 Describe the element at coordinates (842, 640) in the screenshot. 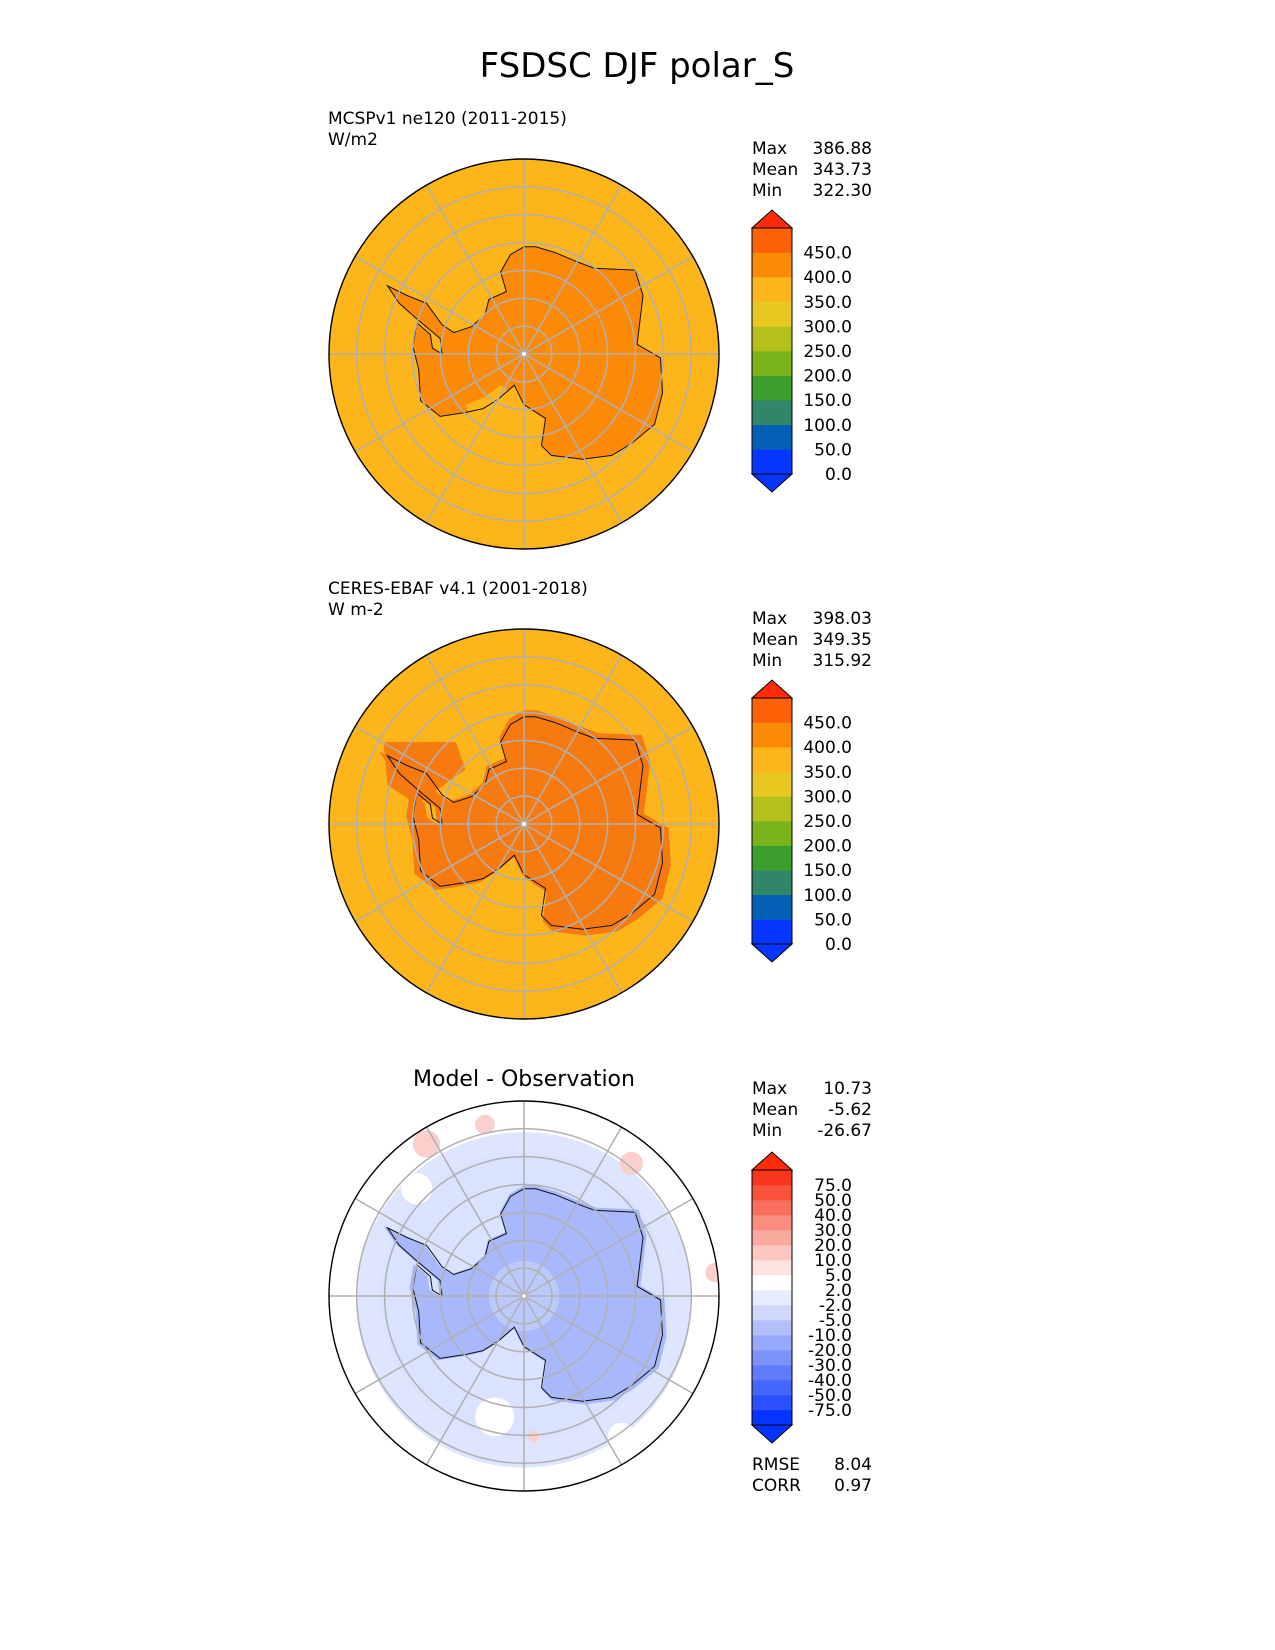

I see `stat-value: 349.35` at that location.